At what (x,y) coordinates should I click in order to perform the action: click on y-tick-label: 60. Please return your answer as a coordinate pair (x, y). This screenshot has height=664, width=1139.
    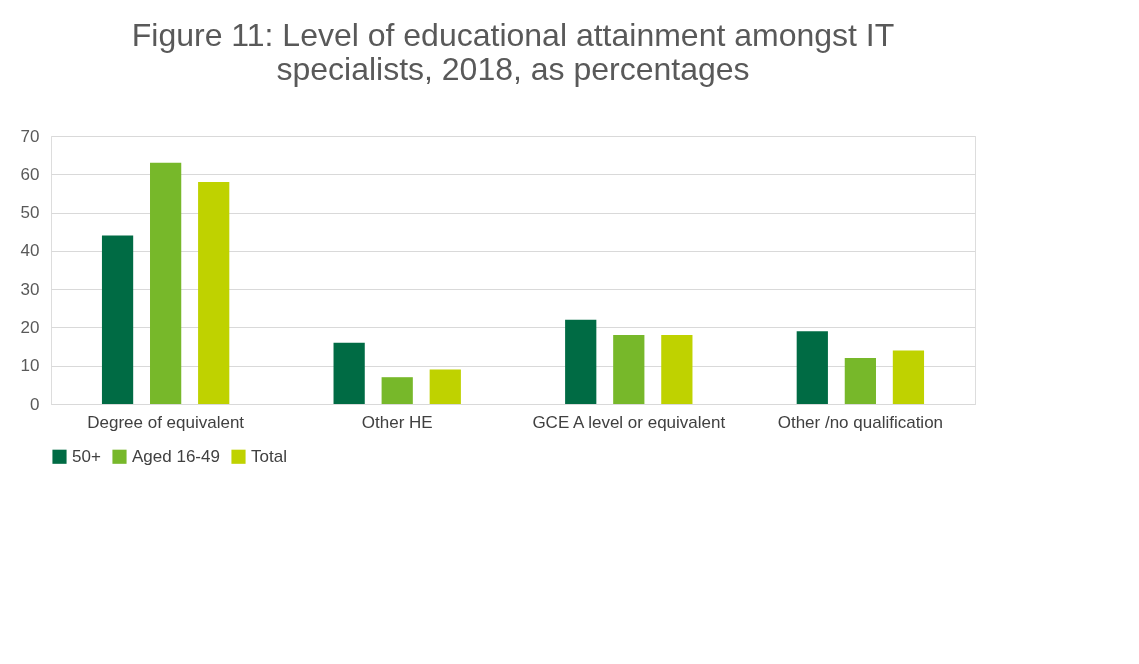
    Looking at the image, I should click on (30, 174).